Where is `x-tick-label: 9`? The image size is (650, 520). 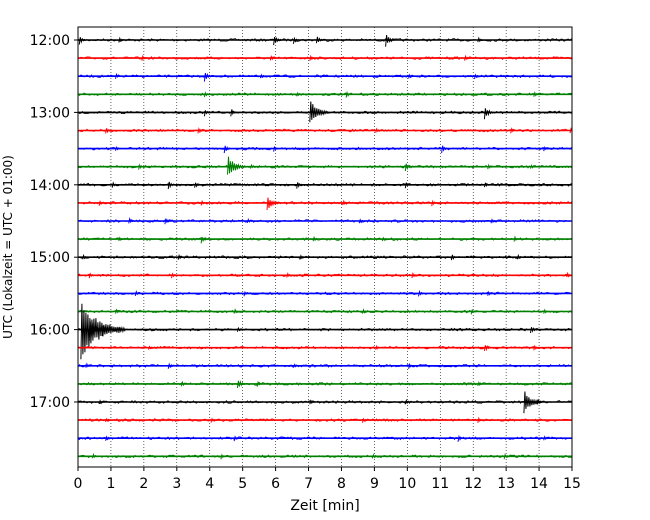 x-tick-label: 9 is located at coordinates (374, 484).